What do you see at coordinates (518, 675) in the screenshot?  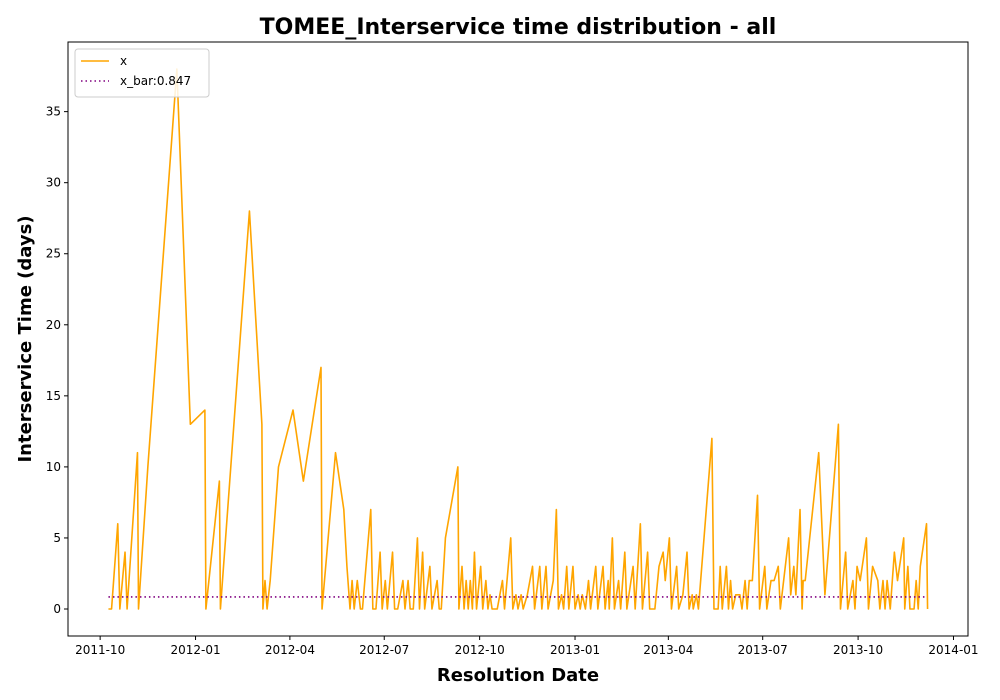 I see `x-axis-label: Resolution Date` at bounding box center [518, 675].